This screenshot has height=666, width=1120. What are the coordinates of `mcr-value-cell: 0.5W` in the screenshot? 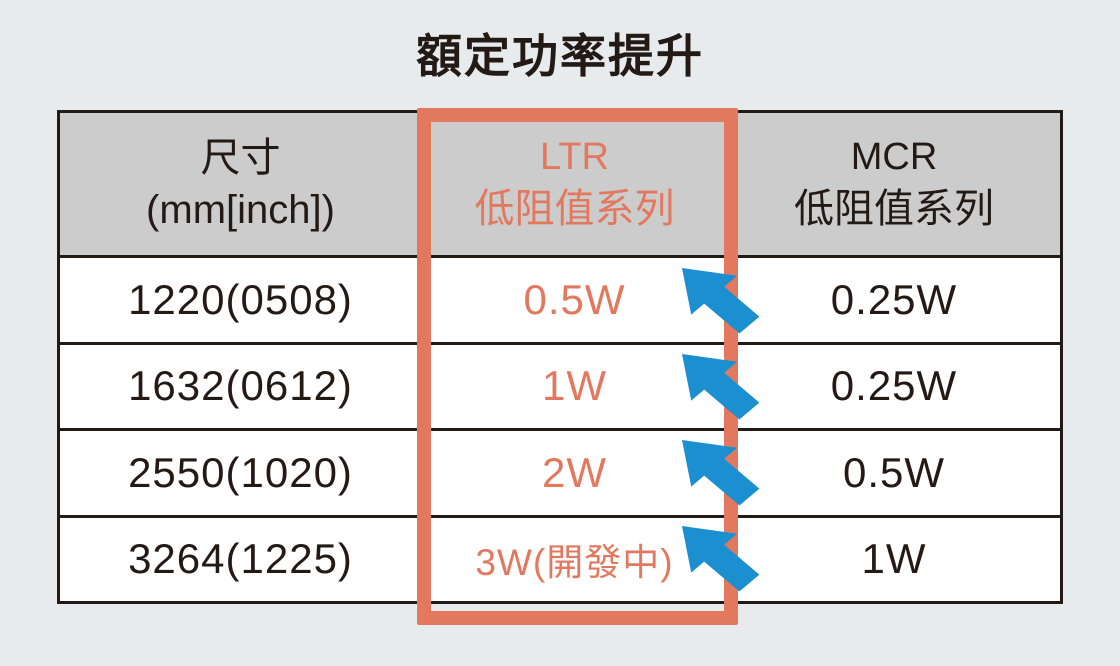 It's located at (894, 473).